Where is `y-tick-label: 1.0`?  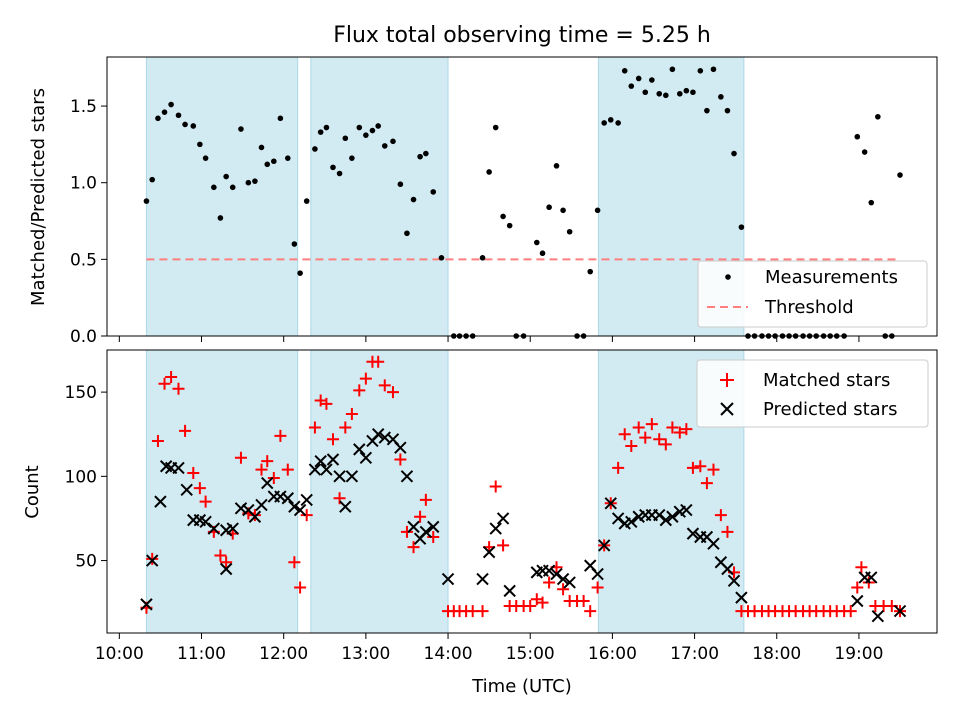 y-tick-label: 1.0 is located at coordinates (83, 184).